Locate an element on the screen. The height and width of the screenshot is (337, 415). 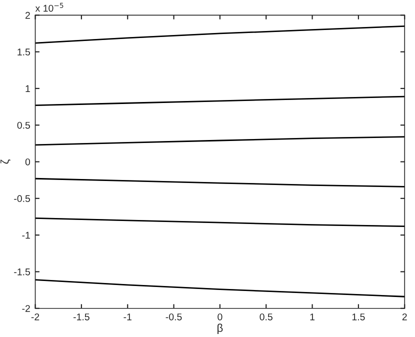
text: x 10$^{−5}$ is located at coordinates (49, 7).